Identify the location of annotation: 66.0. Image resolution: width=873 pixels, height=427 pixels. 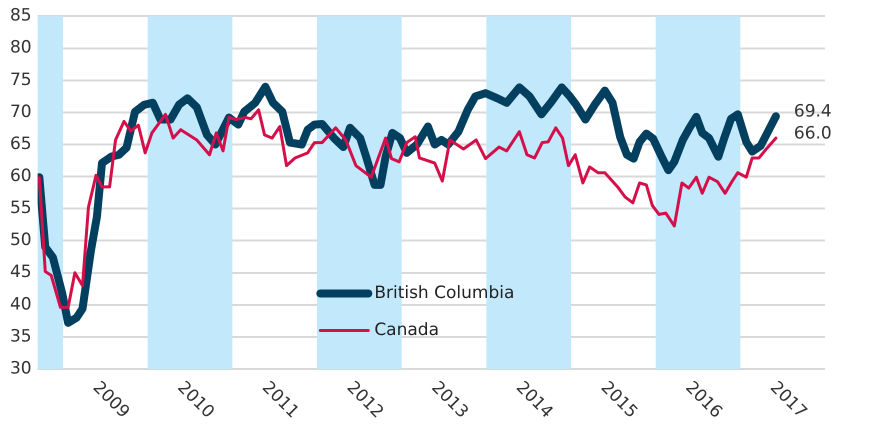
(813, 134).